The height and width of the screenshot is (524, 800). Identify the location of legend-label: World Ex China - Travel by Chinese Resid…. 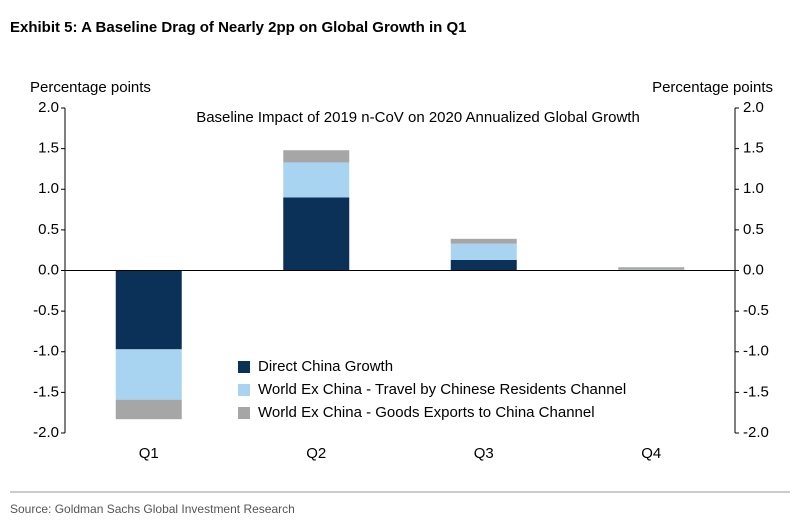
(442, 389).